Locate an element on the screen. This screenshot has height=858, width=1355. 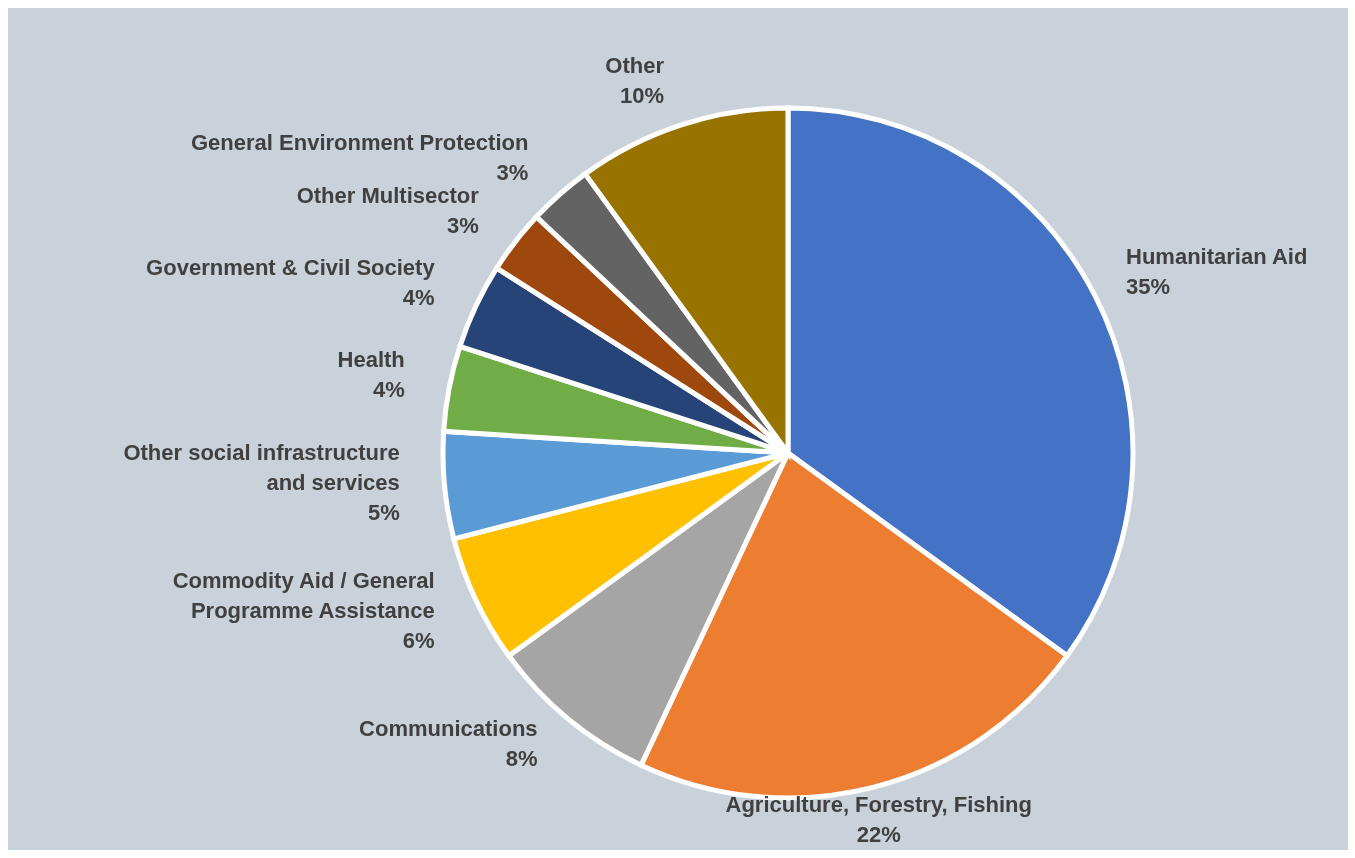
slice-label: Humanitarian Aid is located at coordinates (1217, 257).